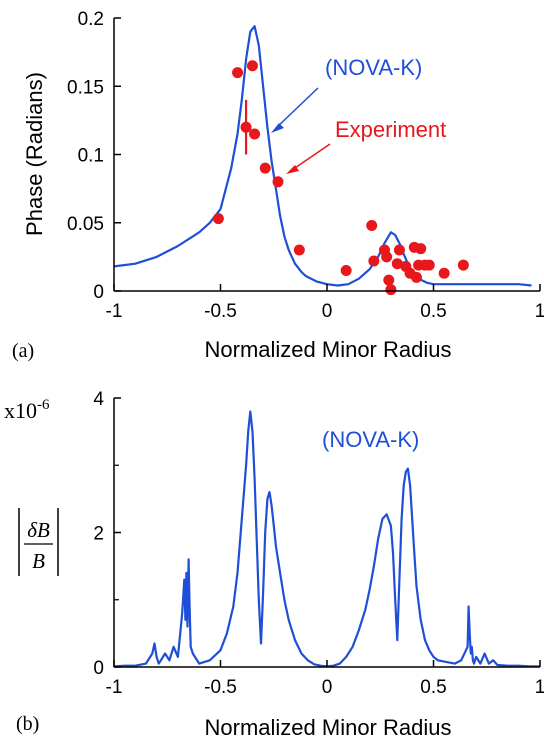  Describe the element at coordinates (539, 687) in the screenshot. I see `b-x-tick-label: 1` at that location.